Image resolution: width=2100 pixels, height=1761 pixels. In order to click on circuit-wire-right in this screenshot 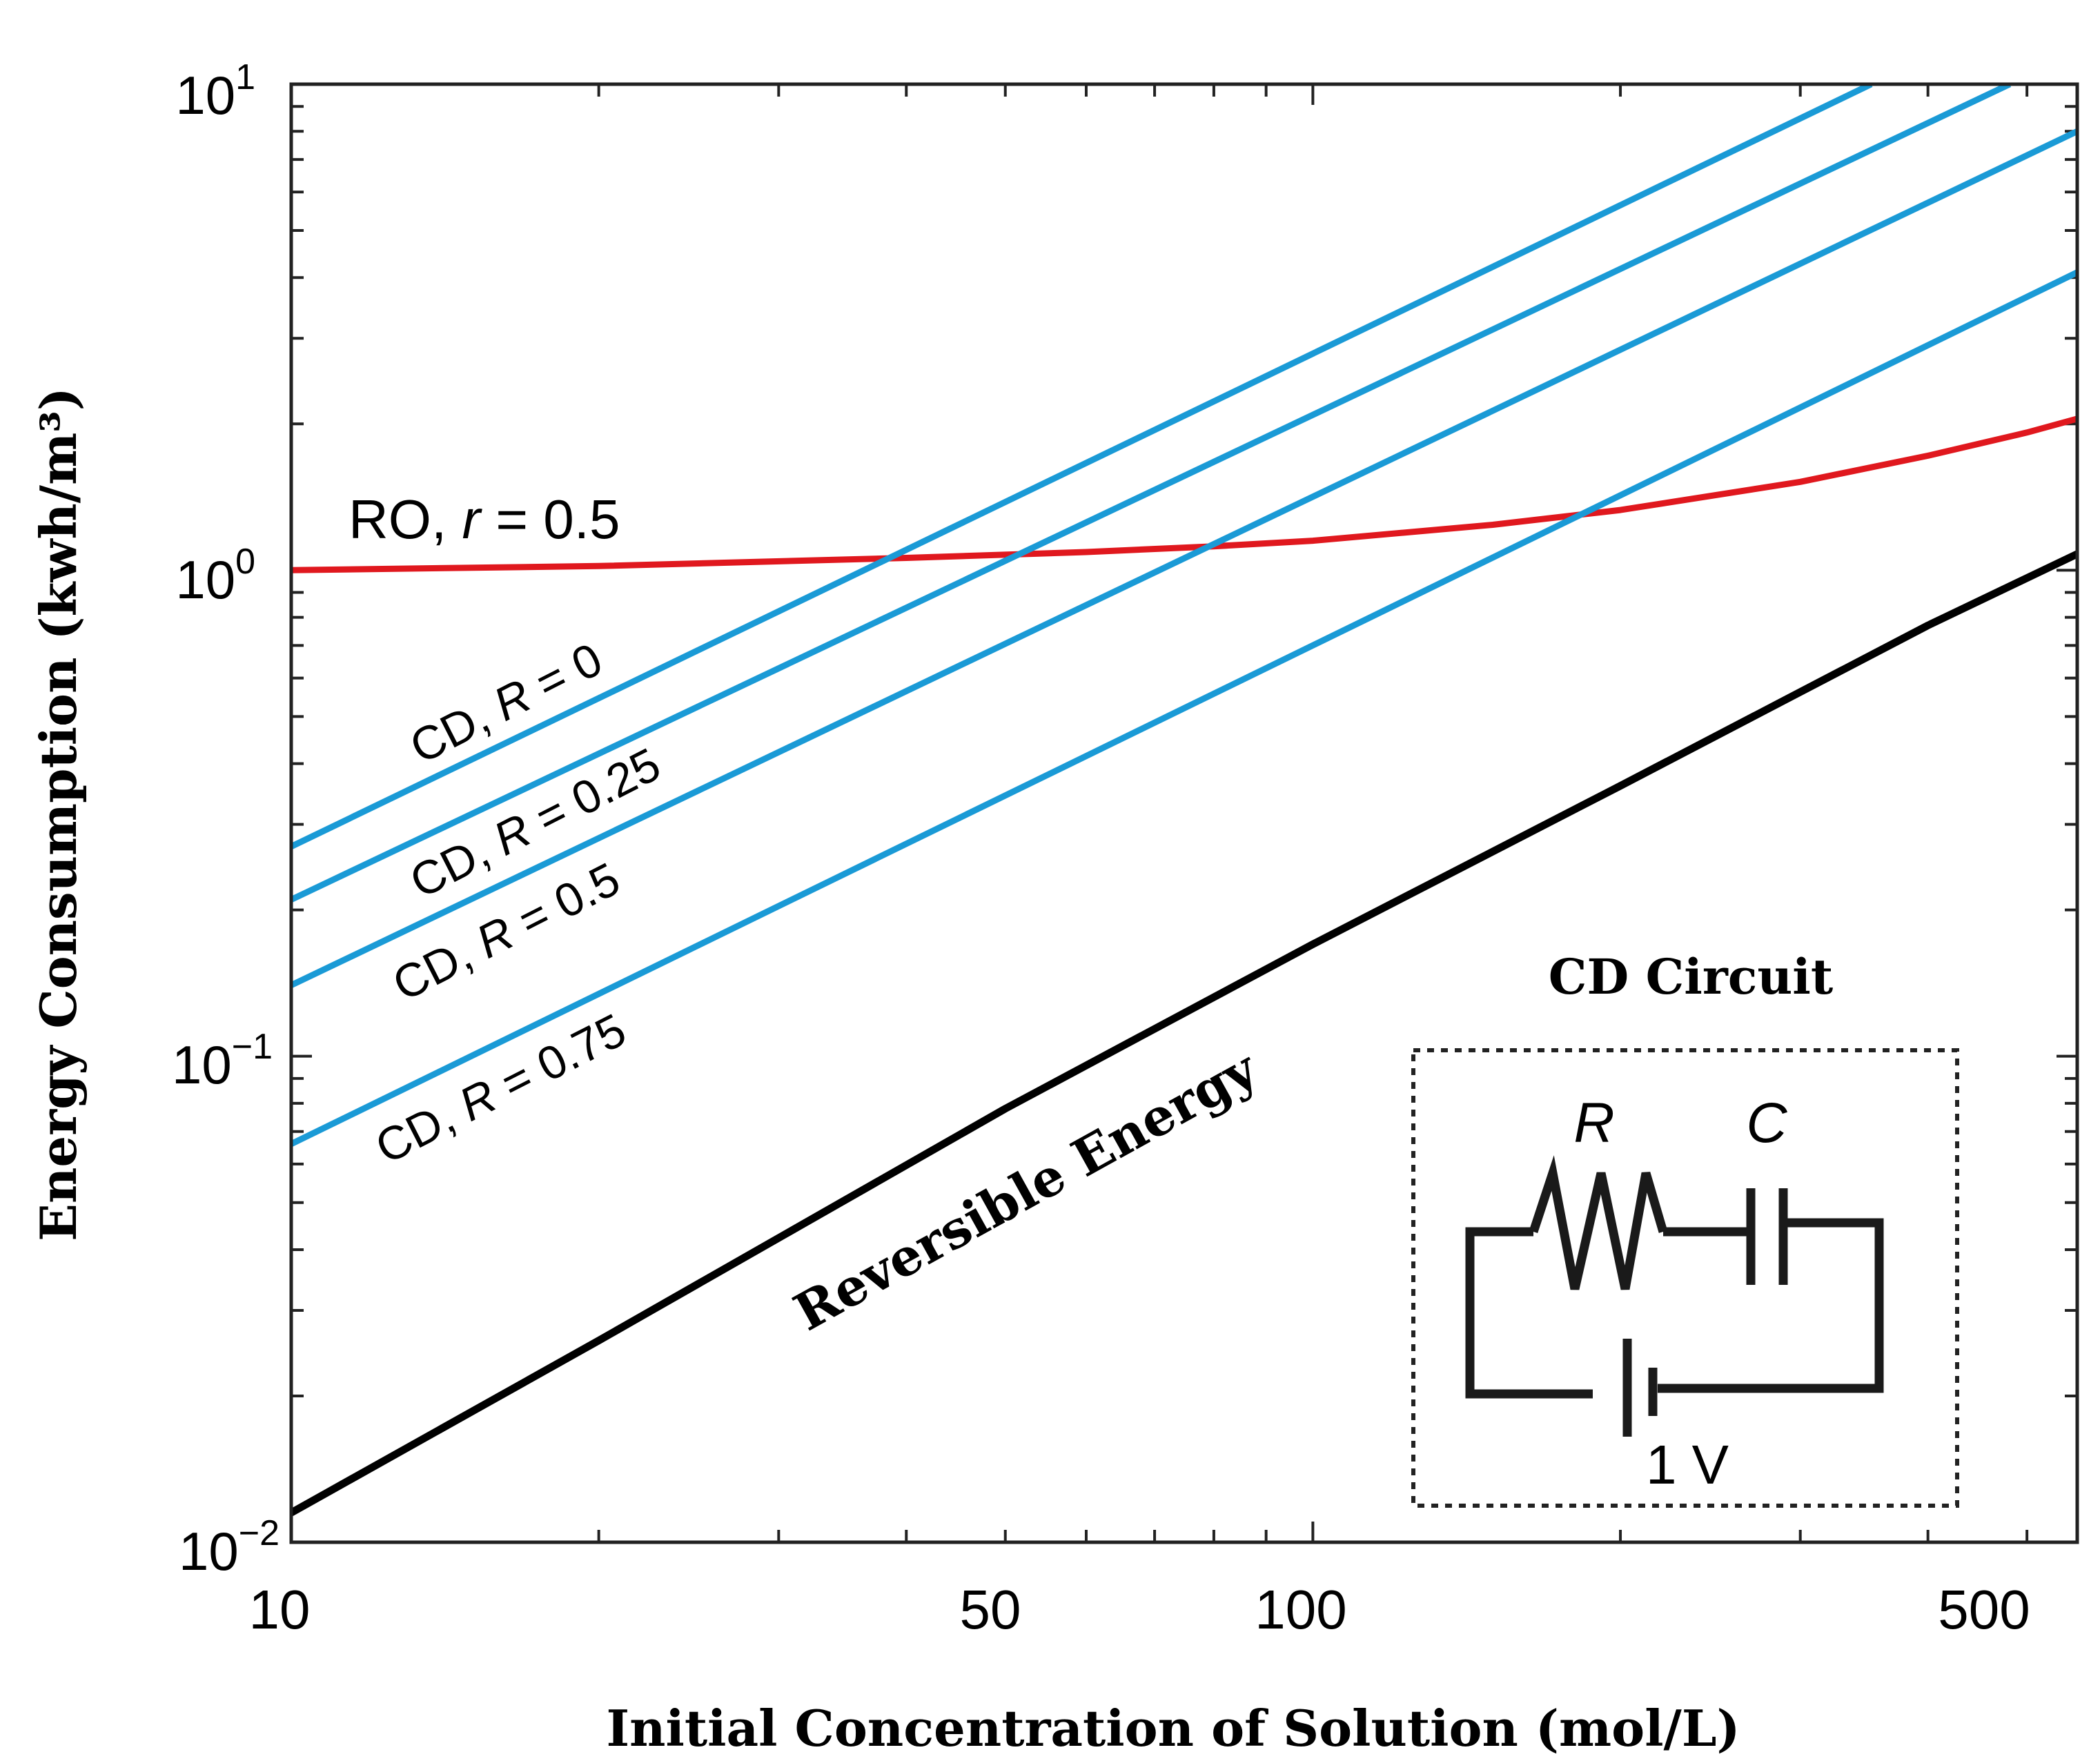, I will do `click(1771, 1305)`.